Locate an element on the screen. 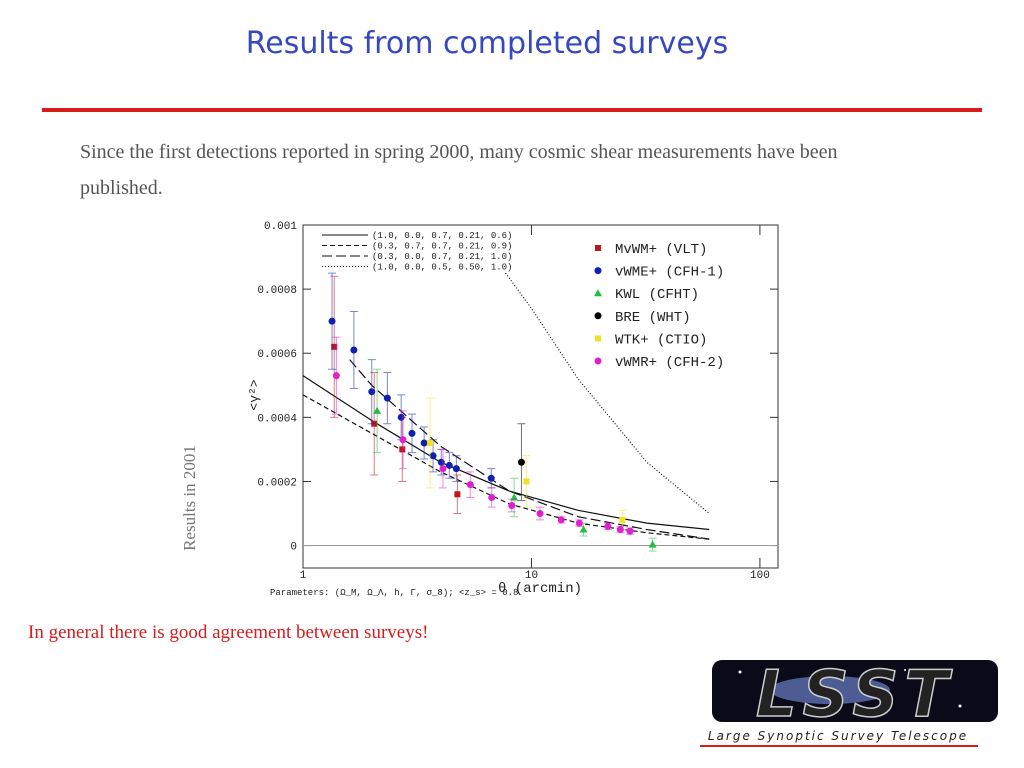 This screenshot has width=1024, height=768. x-axis-label: θ (arcmin) is located at coordinates (540, 589).